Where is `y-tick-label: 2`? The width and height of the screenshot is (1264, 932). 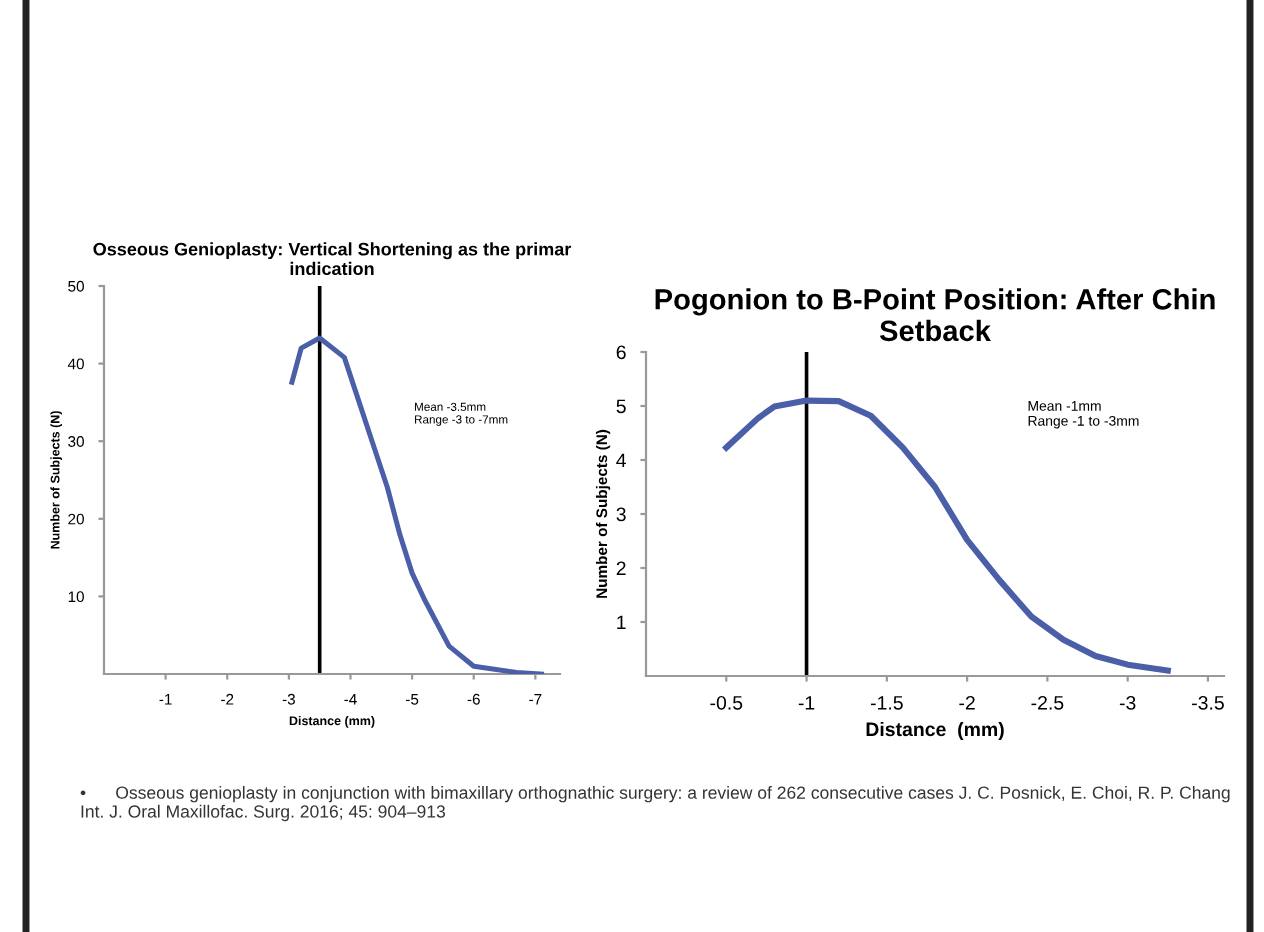 y-tick-label: 2 is located at coordinates (621, 568).